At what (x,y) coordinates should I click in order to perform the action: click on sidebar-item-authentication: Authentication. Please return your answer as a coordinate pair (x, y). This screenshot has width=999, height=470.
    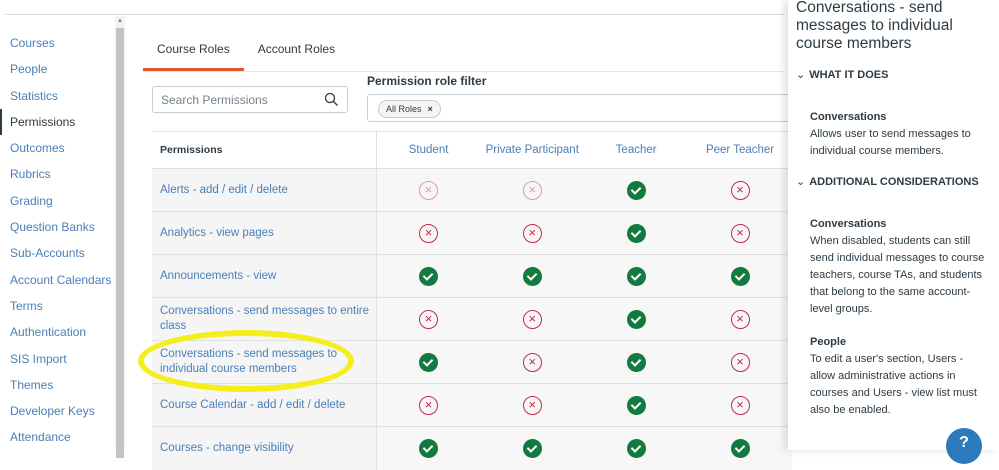
    Looking at the image, I should click on (48, 332).